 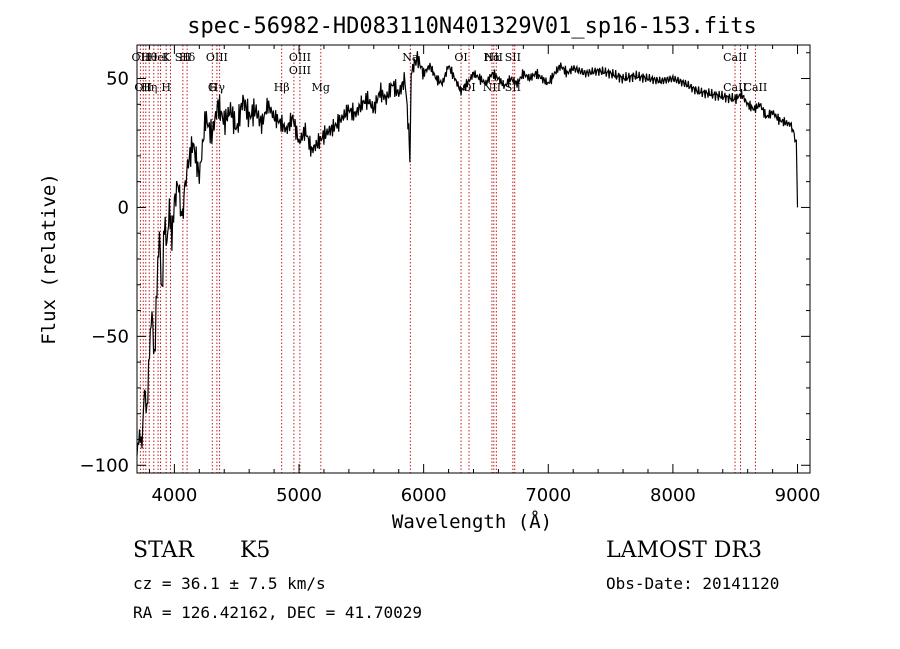 I want to click on x-tick-label: 7000, so click(x=548, y=495).